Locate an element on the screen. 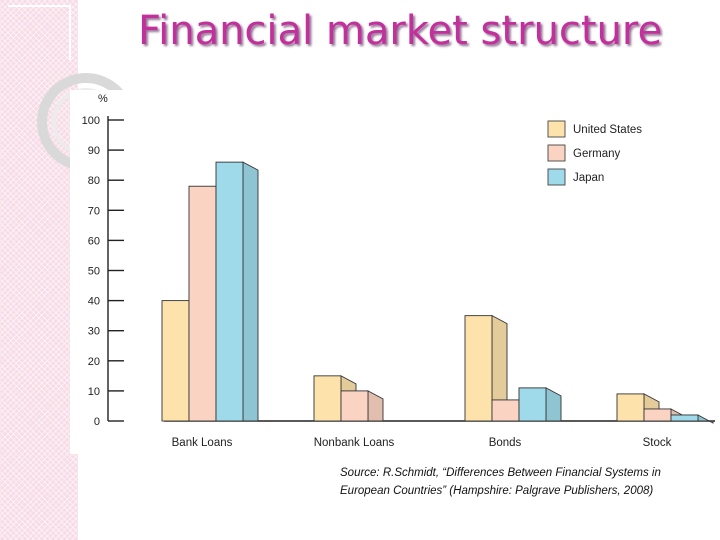 The width and height of the screenshot is (720, 540). slide-title: Financial market structure is located at coordinates (400, 31).